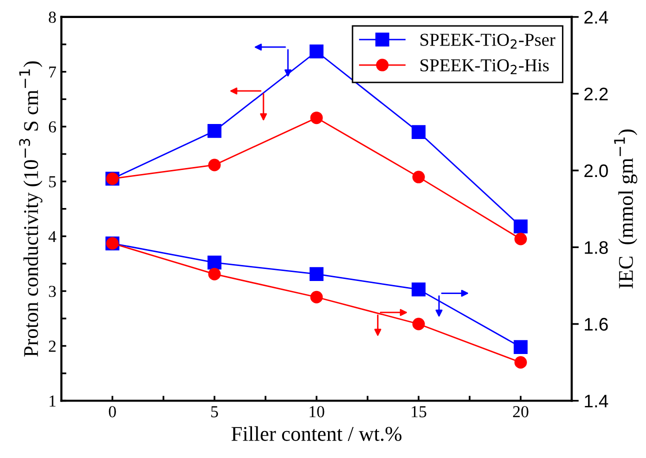 This screenshot has width=646, height=458. Describe the element at coordinates (484, 66) in the screenshot. I see `legend-label: SPEEK-TiO$_{2}$-His` at that location.